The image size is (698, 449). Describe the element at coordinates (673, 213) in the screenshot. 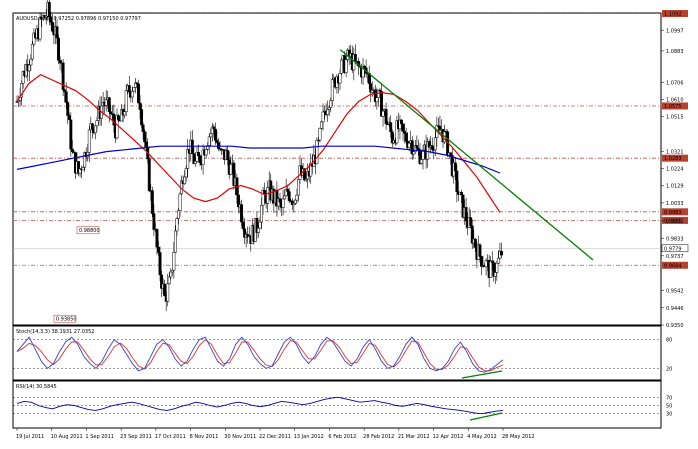

I see `level-label: 0.9983` at that location.